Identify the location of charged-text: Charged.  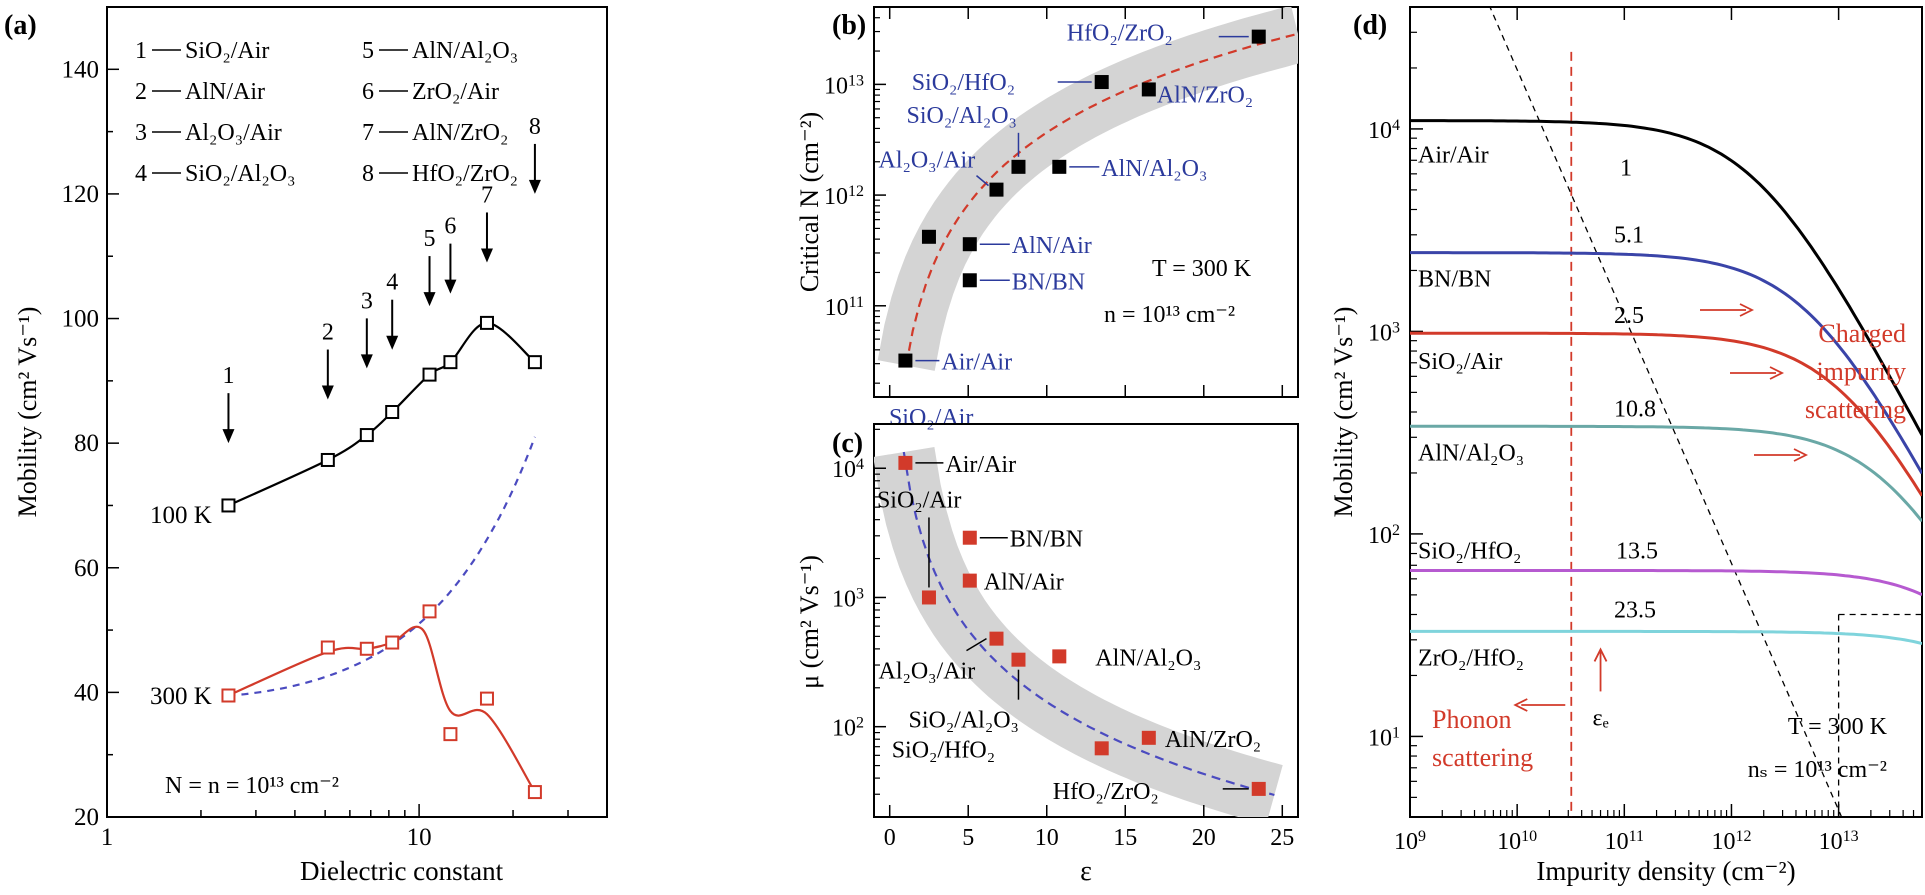
(1862, 333).